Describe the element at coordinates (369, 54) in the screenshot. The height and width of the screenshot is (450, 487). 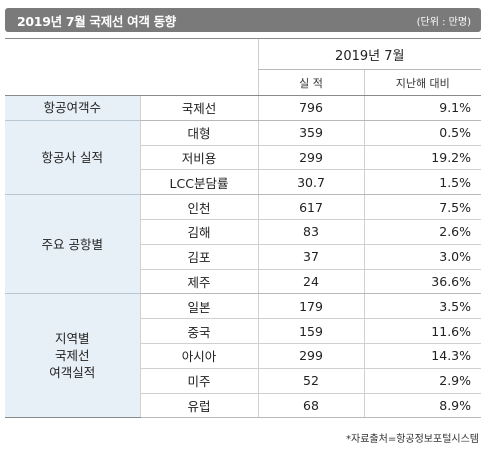
I see `period-header: 2019년 7월` at that location.